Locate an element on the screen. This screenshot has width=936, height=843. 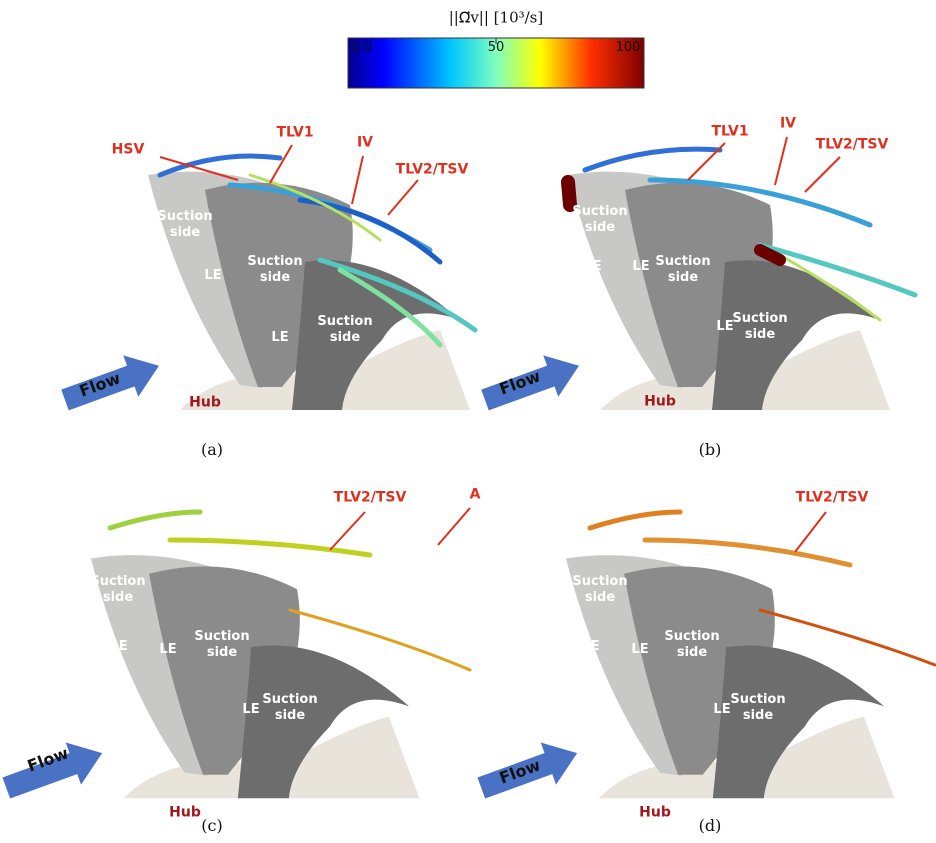
colorbar-tick-label: 0.0 is located at coordinates (362, 47).